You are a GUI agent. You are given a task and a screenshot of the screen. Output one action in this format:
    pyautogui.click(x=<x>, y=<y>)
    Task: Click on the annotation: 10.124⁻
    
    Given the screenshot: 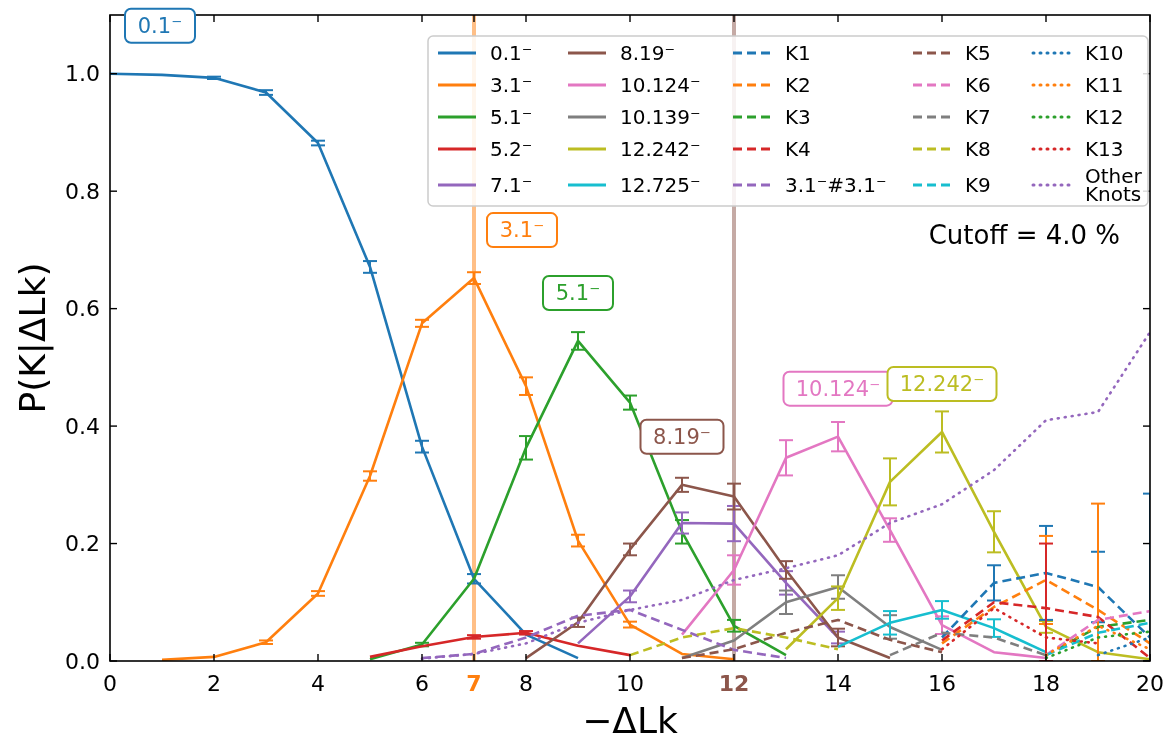 What is the action you would take?
    pyautogui.click(x=838, y=389)
    